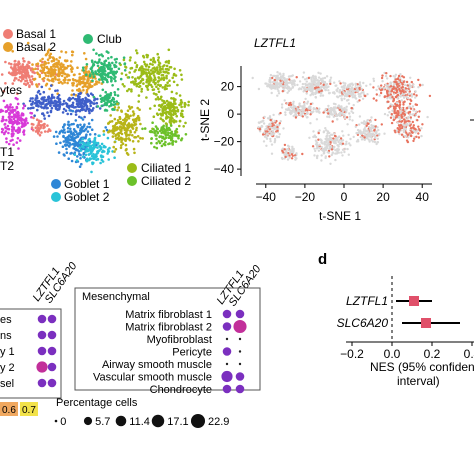 This screenshot has height=474, width=474. Describe the element at coordinates (322, 259) in the screenshot. I see `panel-d-label: d` at that location.